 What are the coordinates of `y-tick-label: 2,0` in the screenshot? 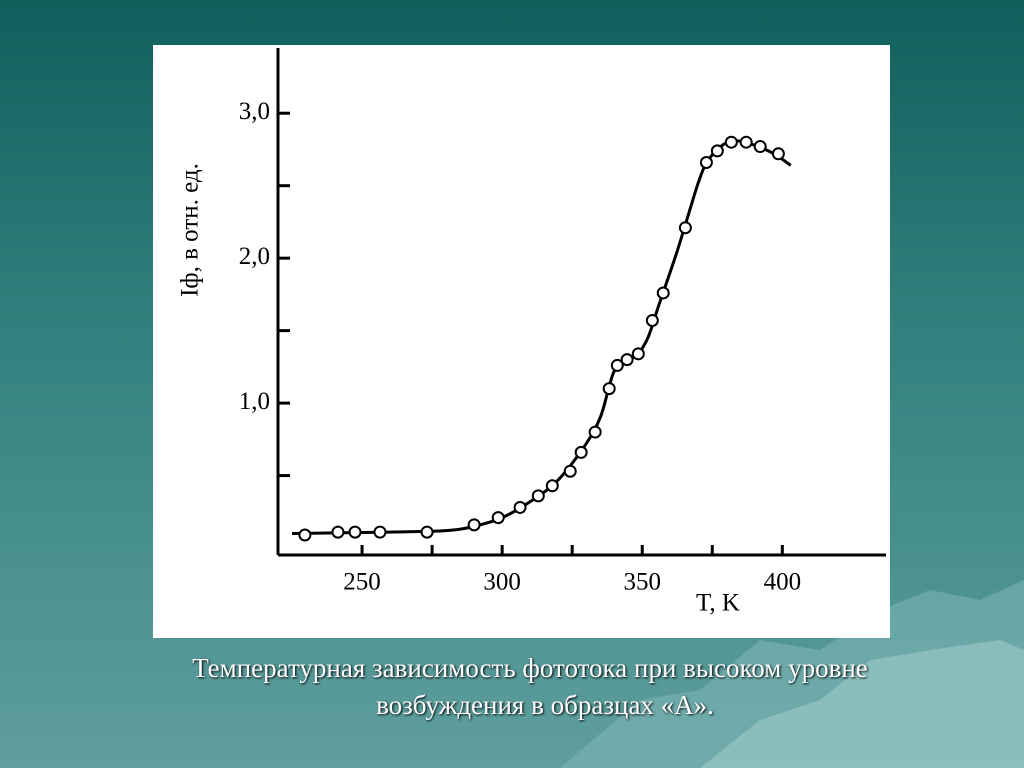 It's located at (254, 256).